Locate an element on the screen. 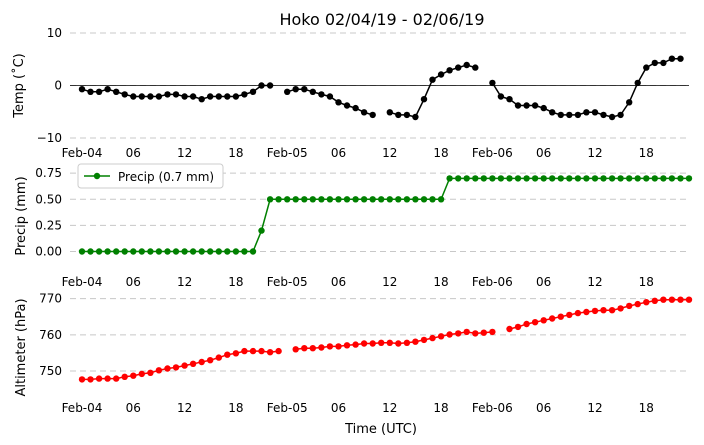 This screenshot has height=445, width=704. y-tick-label: 770 is located at coordinates (50, 299).